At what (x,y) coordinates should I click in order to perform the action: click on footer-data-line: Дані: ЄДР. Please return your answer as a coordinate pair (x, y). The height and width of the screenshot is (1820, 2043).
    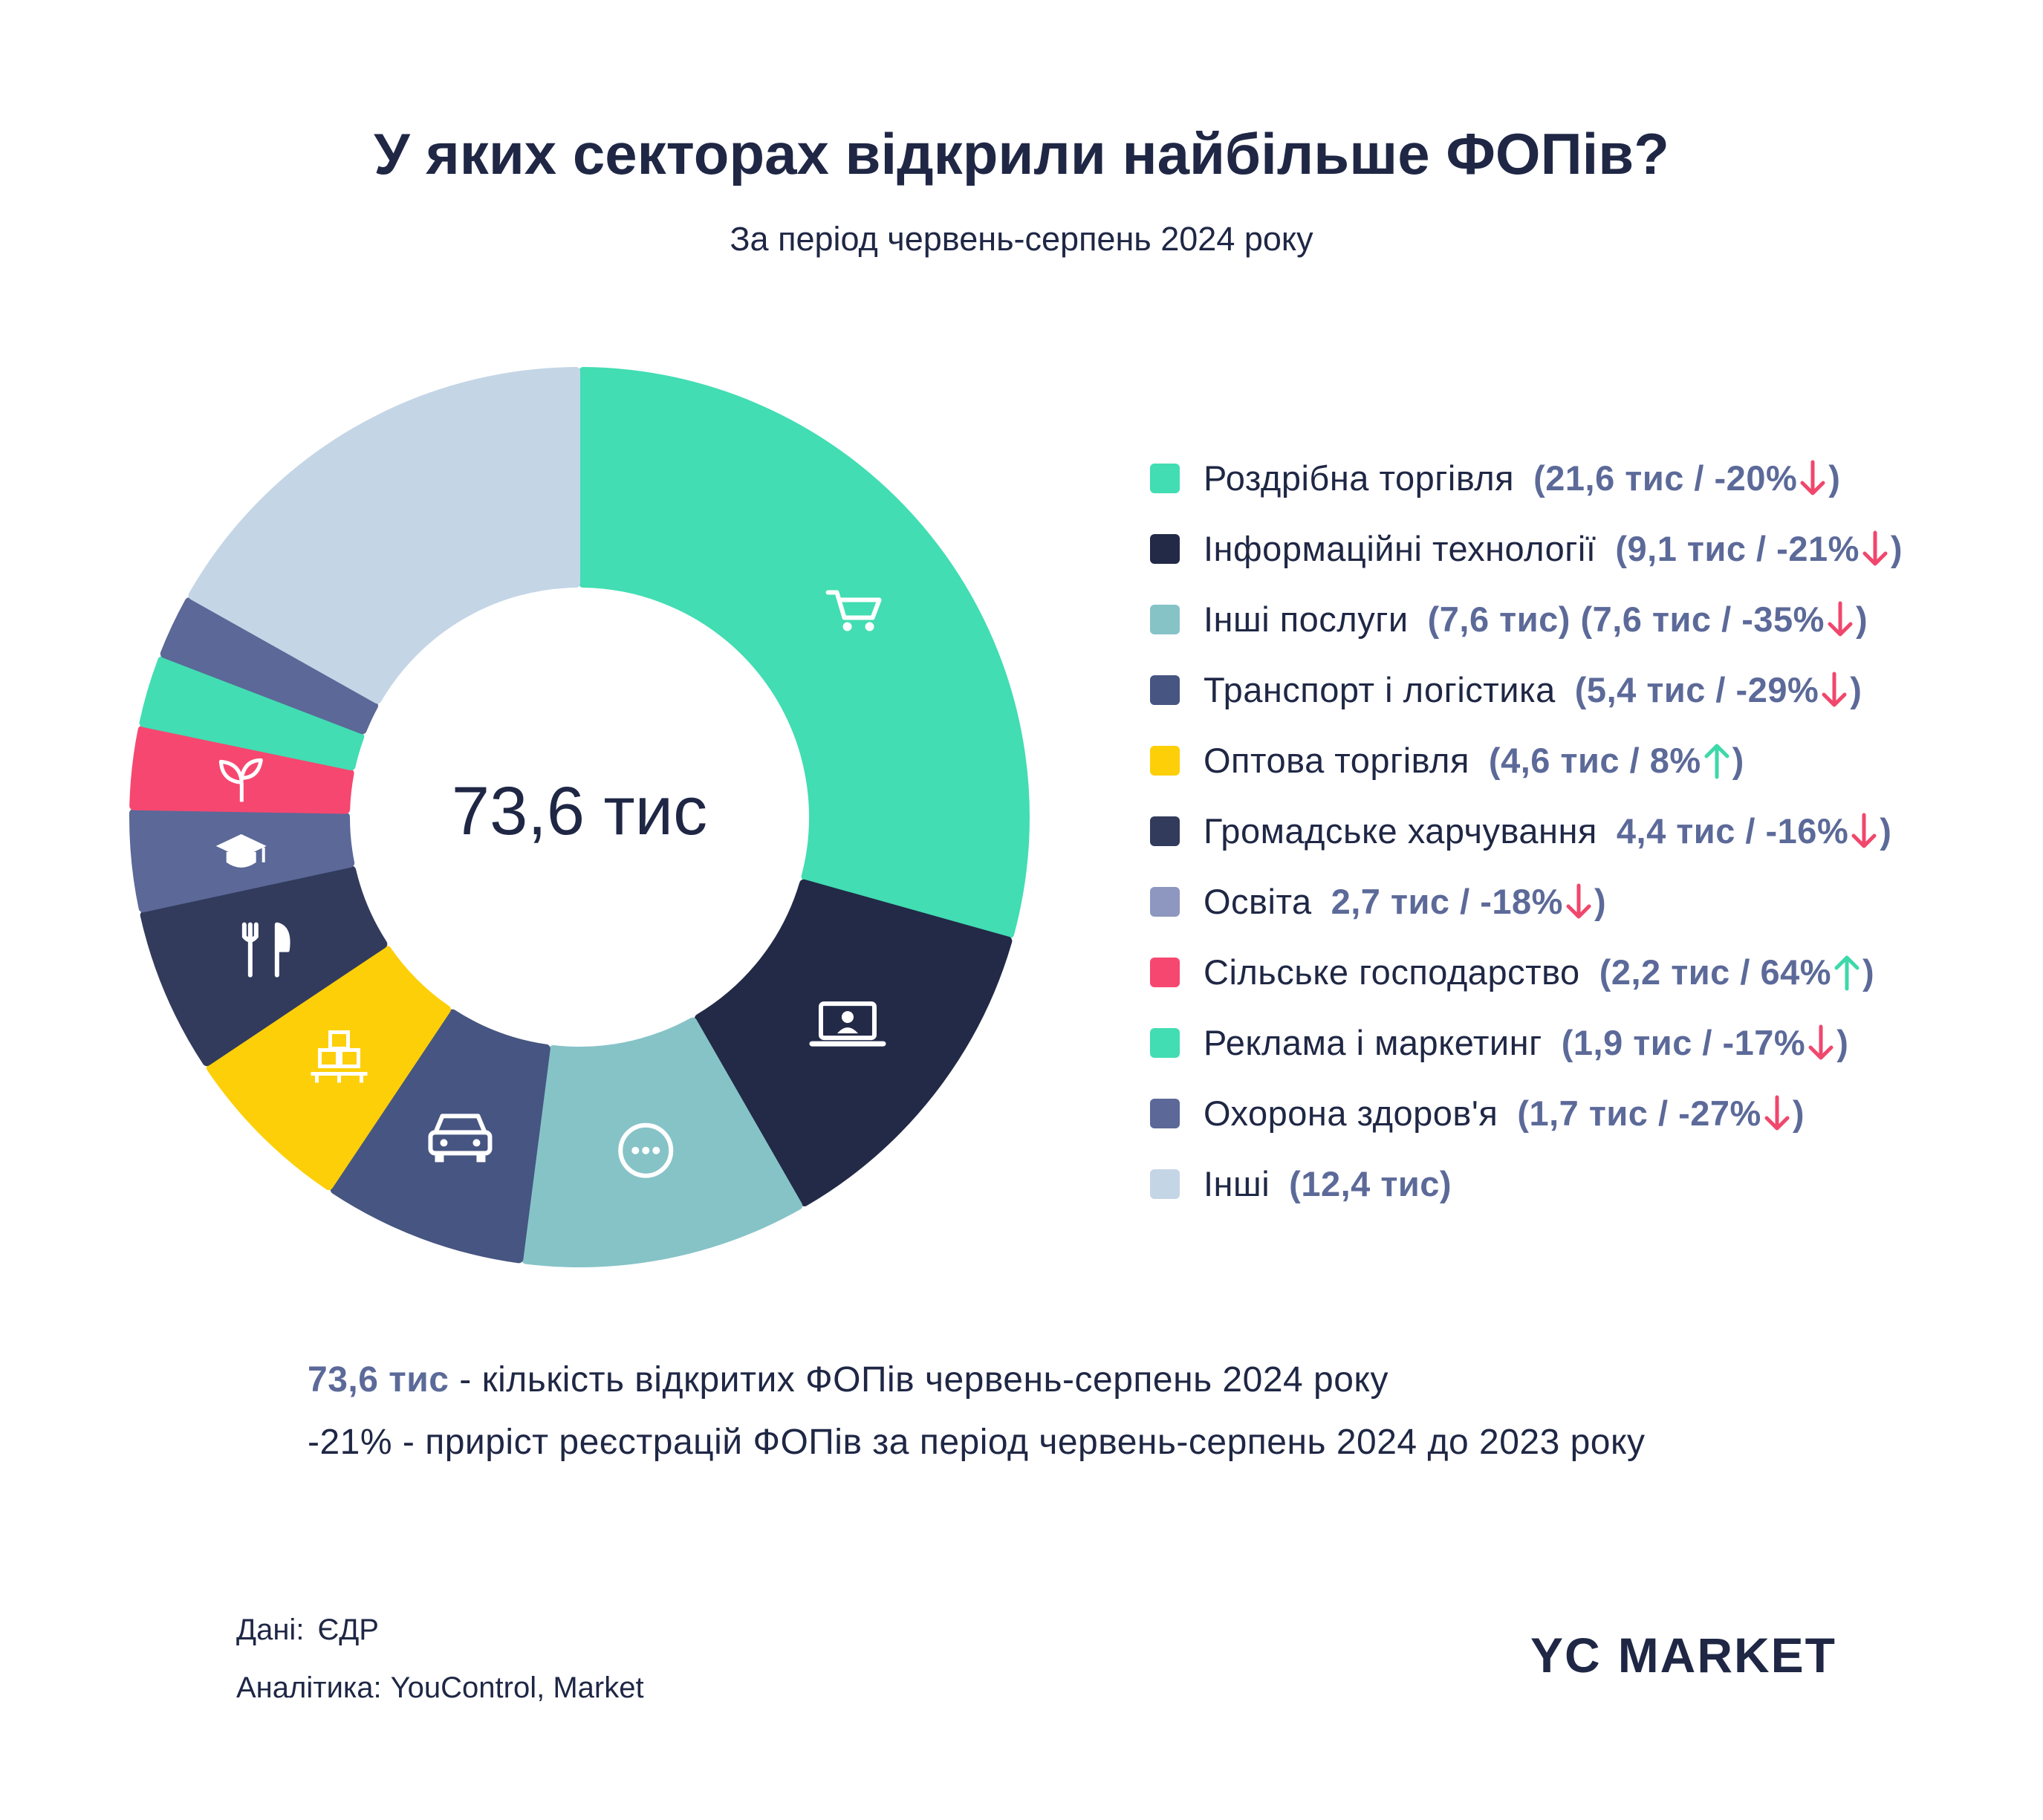
    Looking at the image, I should click on (440, 1642).